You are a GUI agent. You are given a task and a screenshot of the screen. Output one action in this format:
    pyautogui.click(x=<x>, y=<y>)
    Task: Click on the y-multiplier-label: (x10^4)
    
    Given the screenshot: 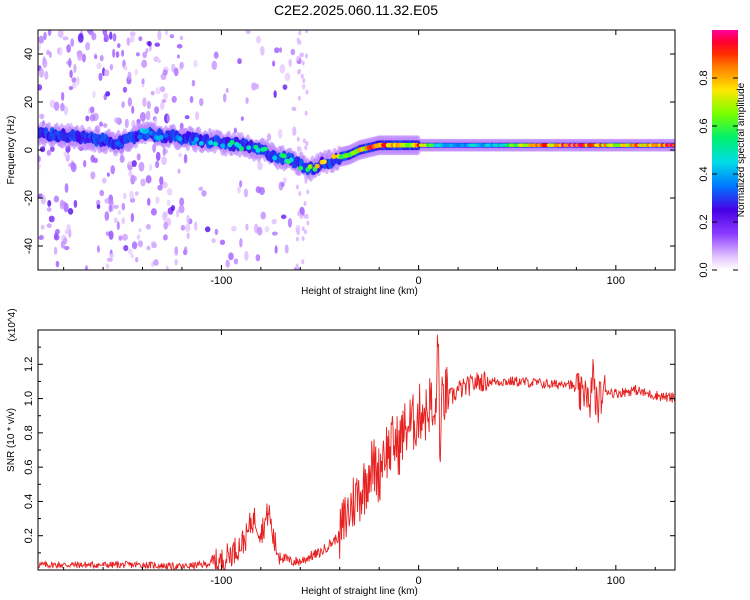 What is the action you would take?
    pyautogui.click(x=12, y=324)
    